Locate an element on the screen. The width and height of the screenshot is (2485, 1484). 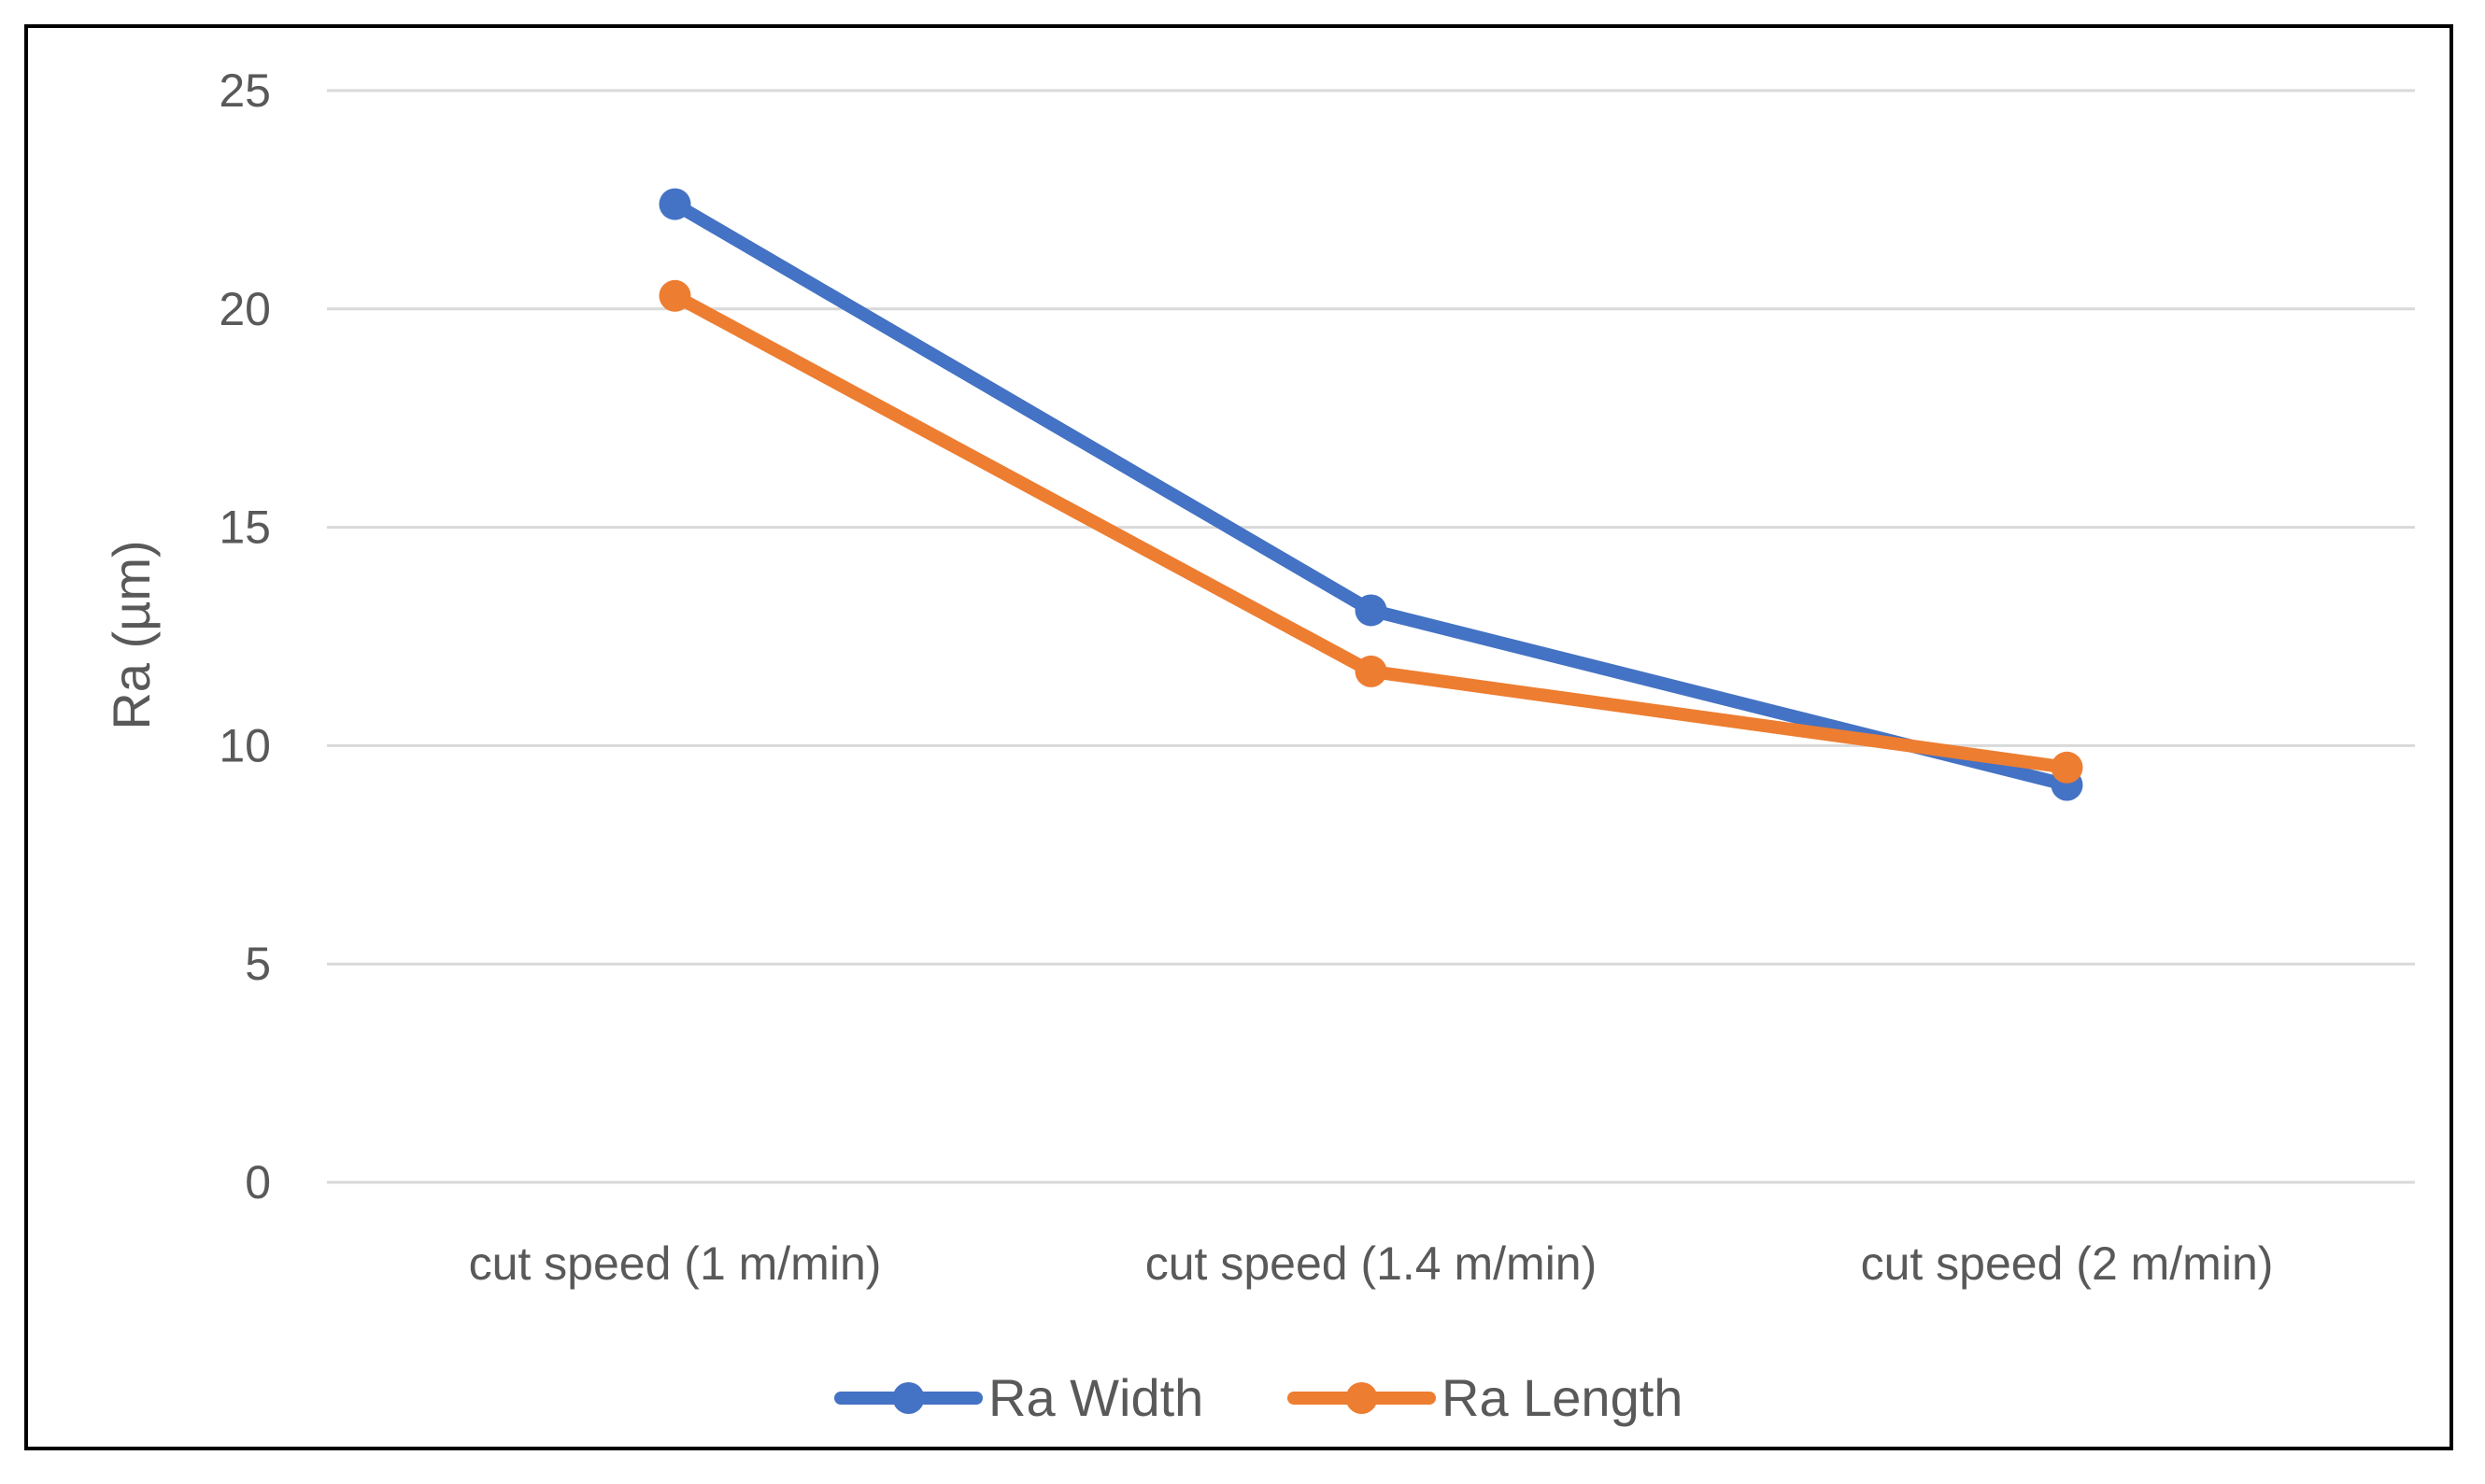
legend-item: Ra Length is located at coordinates (1485, 1397).